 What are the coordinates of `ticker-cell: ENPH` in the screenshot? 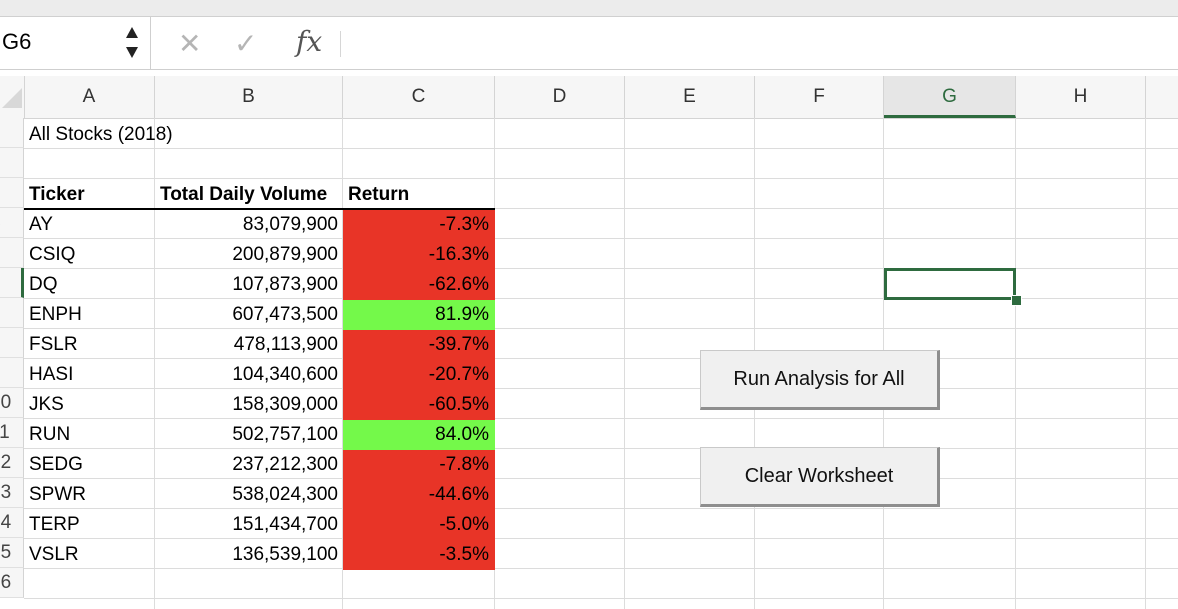 It's located at (55, 314).